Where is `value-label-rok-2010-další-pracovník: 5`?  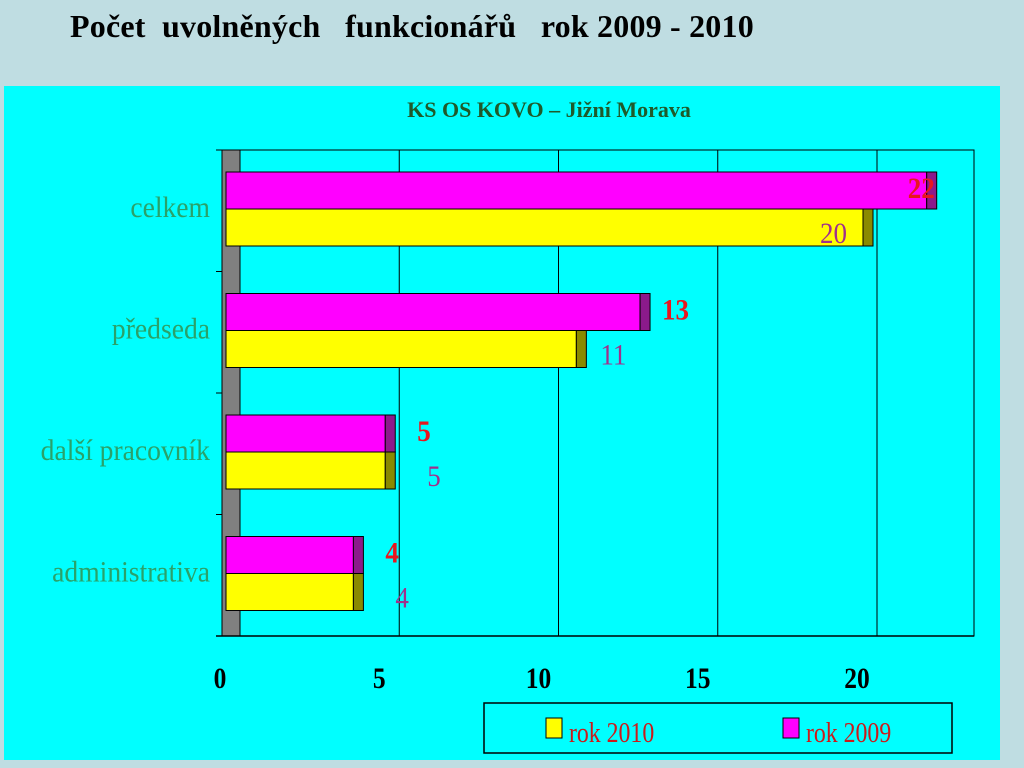
value-label-rok-2010-další-pracovník: 5 is located at coordinates (433, 477).